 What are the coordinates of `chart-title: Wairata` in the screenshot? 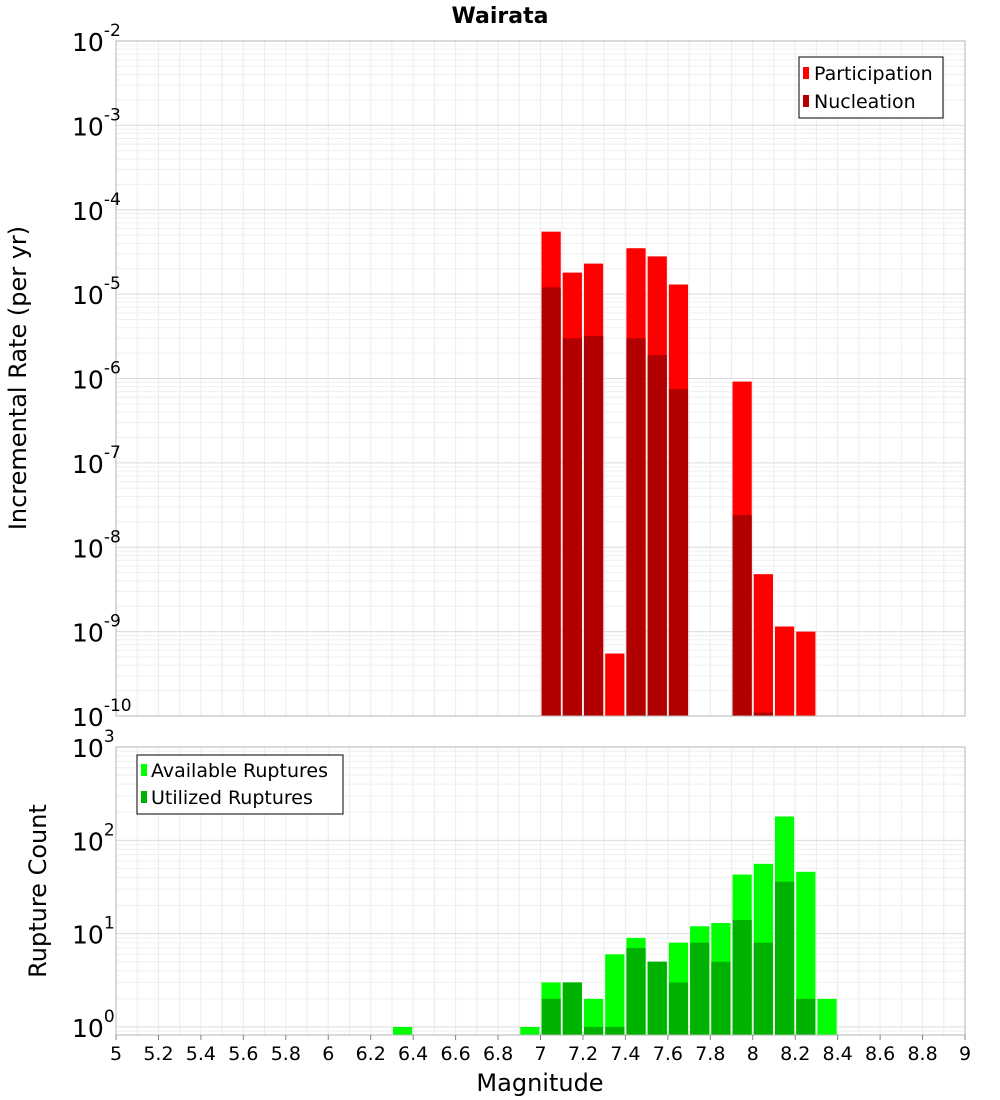 It's located at (500, 16).